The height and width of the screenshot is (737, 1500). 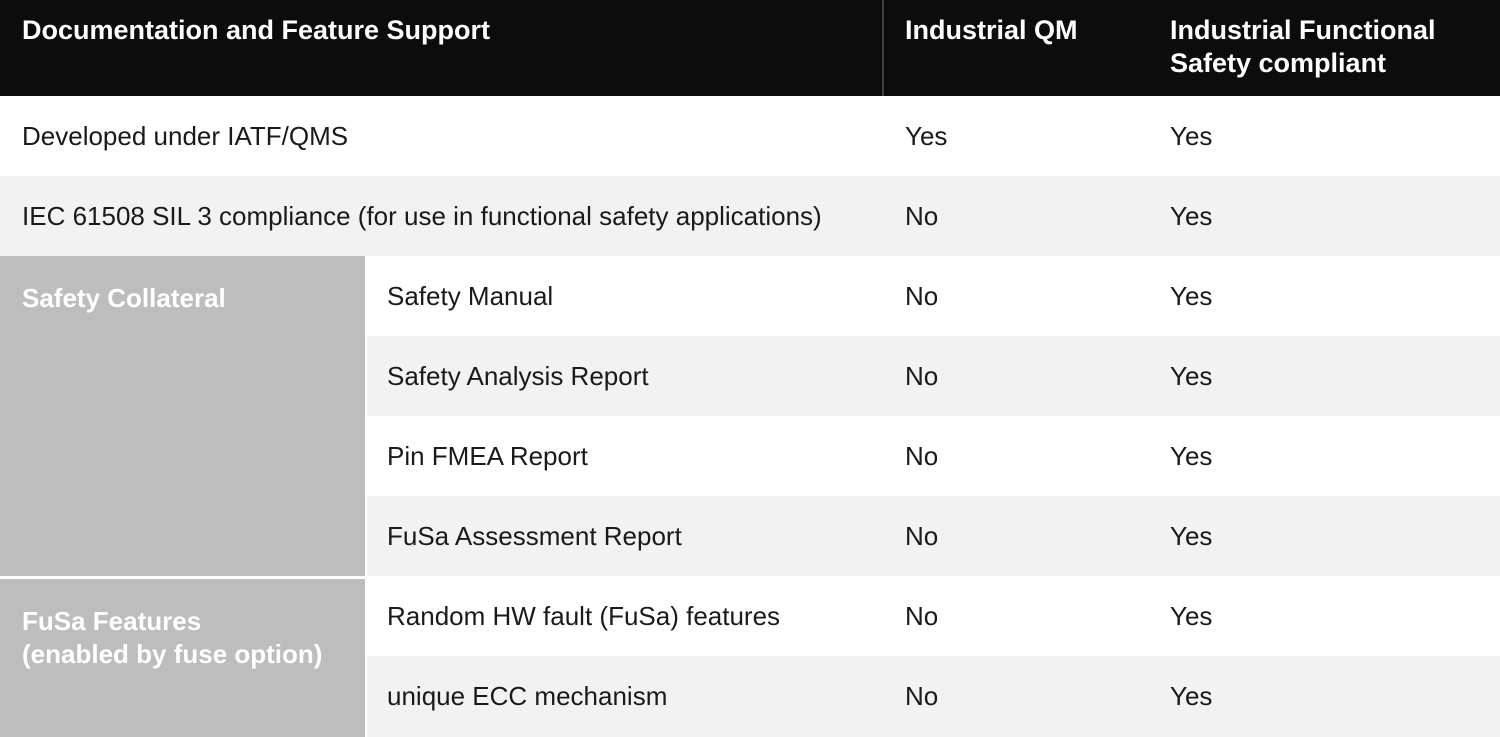 I want to click on feature-cell: unique ECC mechanism, so click(x=527, y=696).